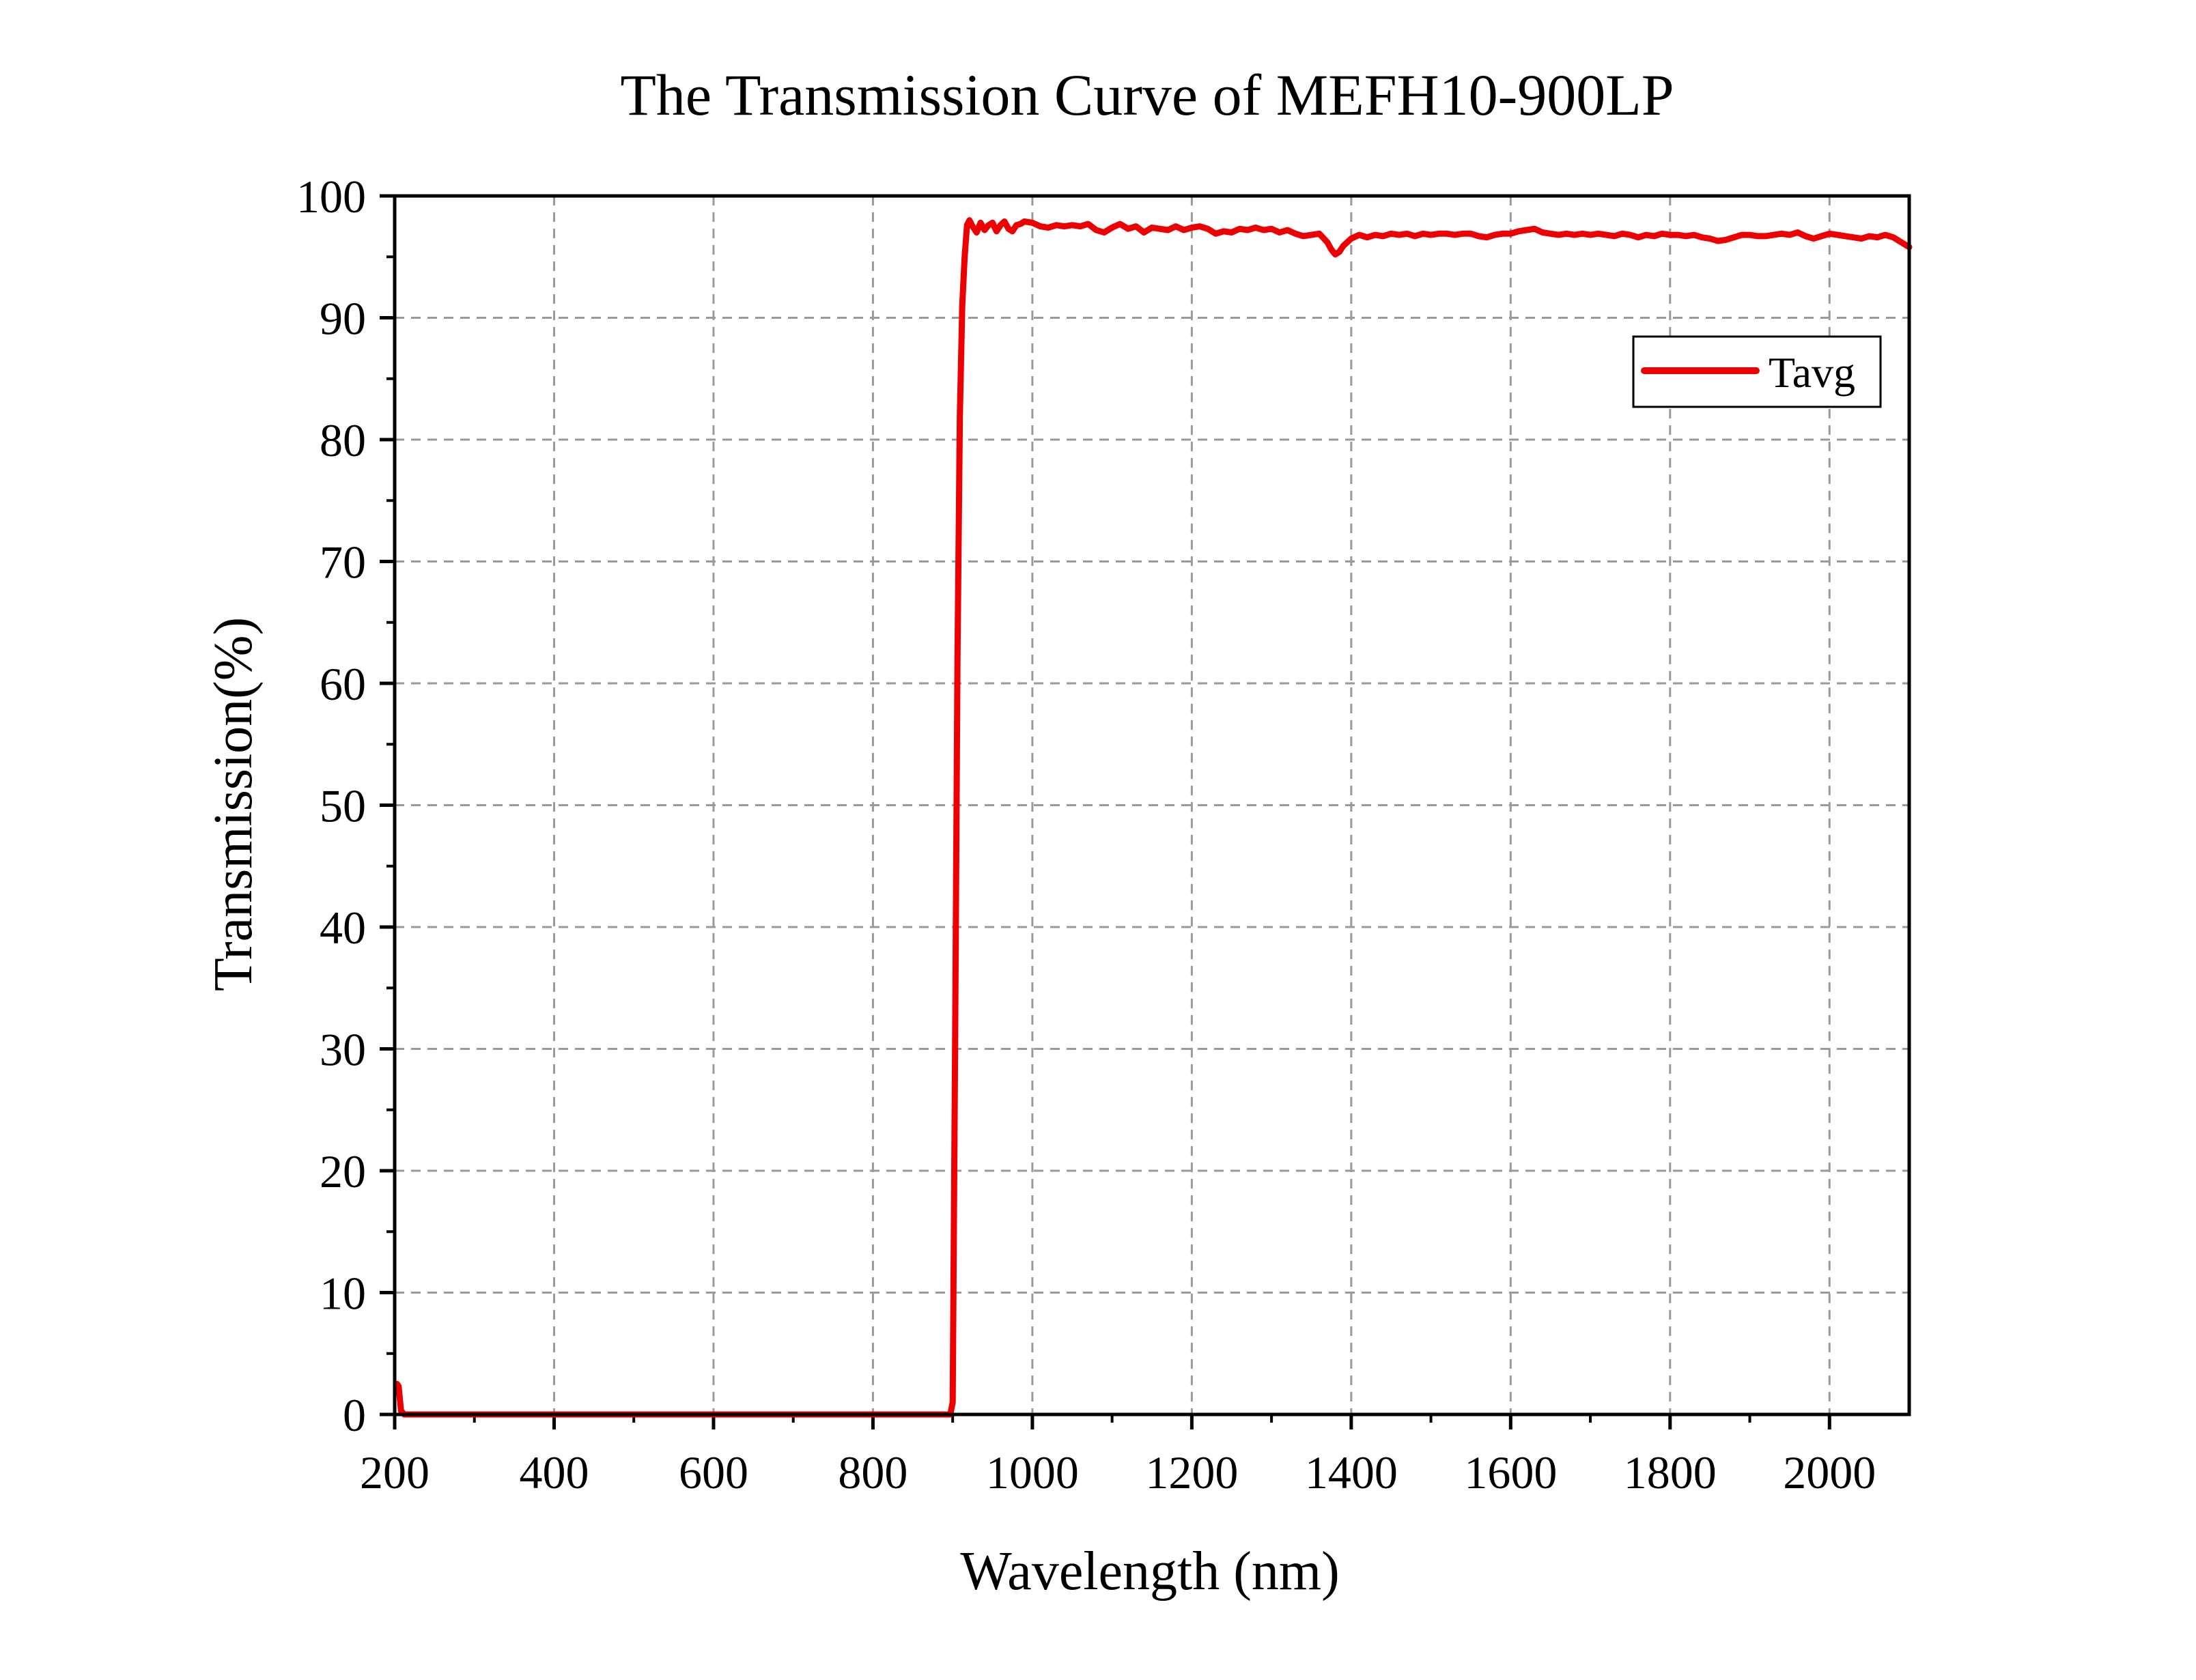 The height and width of the screenshot is (1680, 2196). Describe the element at coordinates (1757, 371) in the screenshot. I see `legend: Tavg` at that location.